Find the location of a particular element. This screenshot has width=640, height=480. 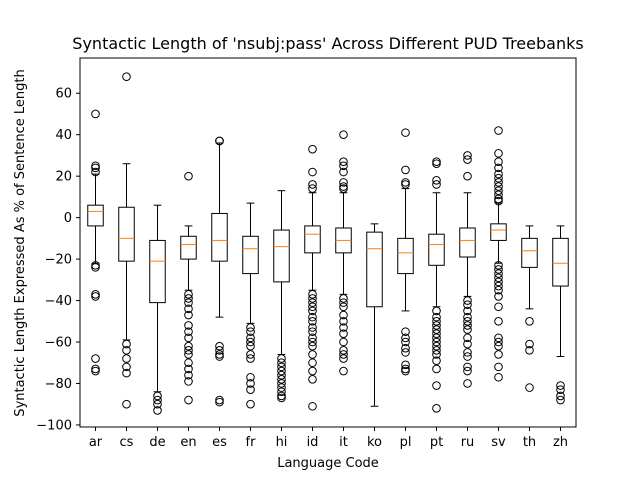

x-axis-label: Language Code is located at coordinates (328, 463).